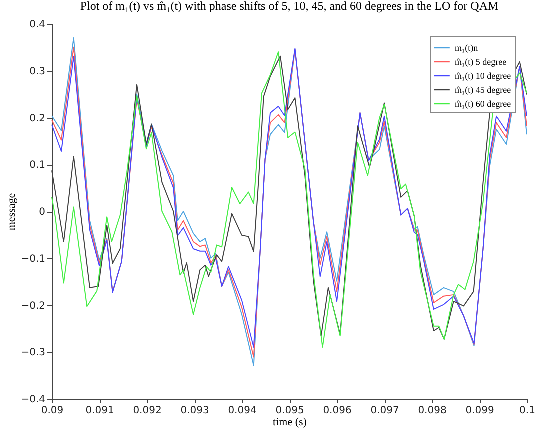  What do you see at coordinates (38, 118) in the screenshot?
I see `y-tick-label: 0.2` at bounding box center [38, 118].